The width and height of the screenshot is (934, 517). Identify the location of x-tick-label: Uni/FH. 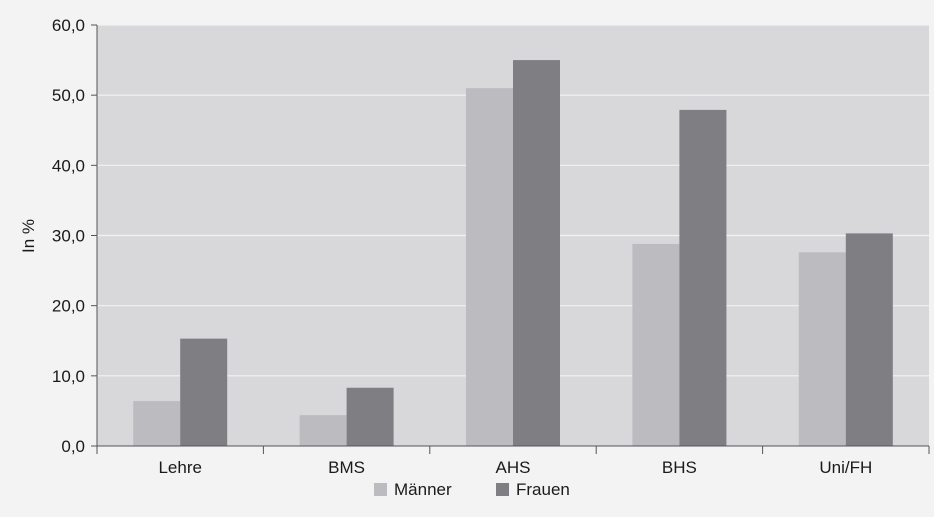
(845, 467).